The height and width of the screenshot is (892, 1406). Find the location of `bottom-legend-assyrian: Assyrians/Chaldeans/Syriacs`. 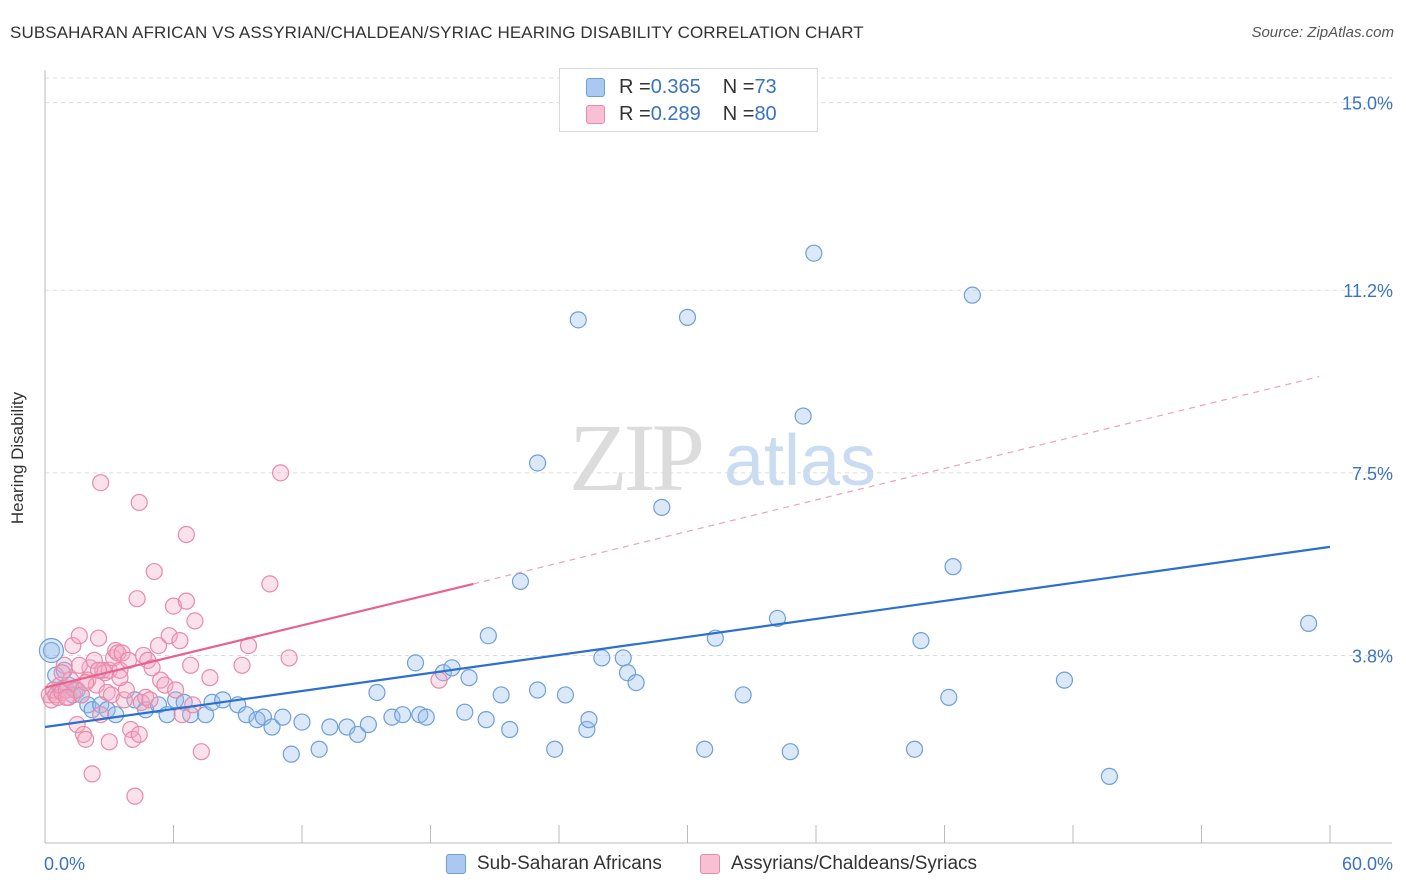

bottom-legend-assyrian: Assyrians/Chaldeans/Syriacs is located at coordinates (838, 864).